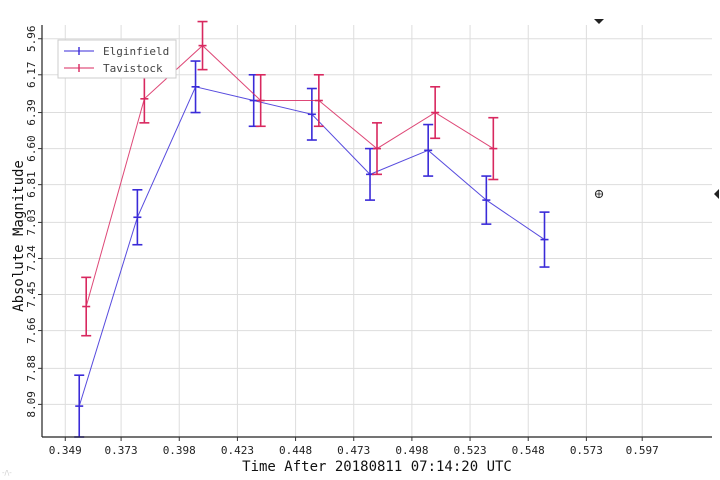  Describe the element at coordinates (31, 368) in the screenshot. I see `y-tick-label: 7.88` at that location.